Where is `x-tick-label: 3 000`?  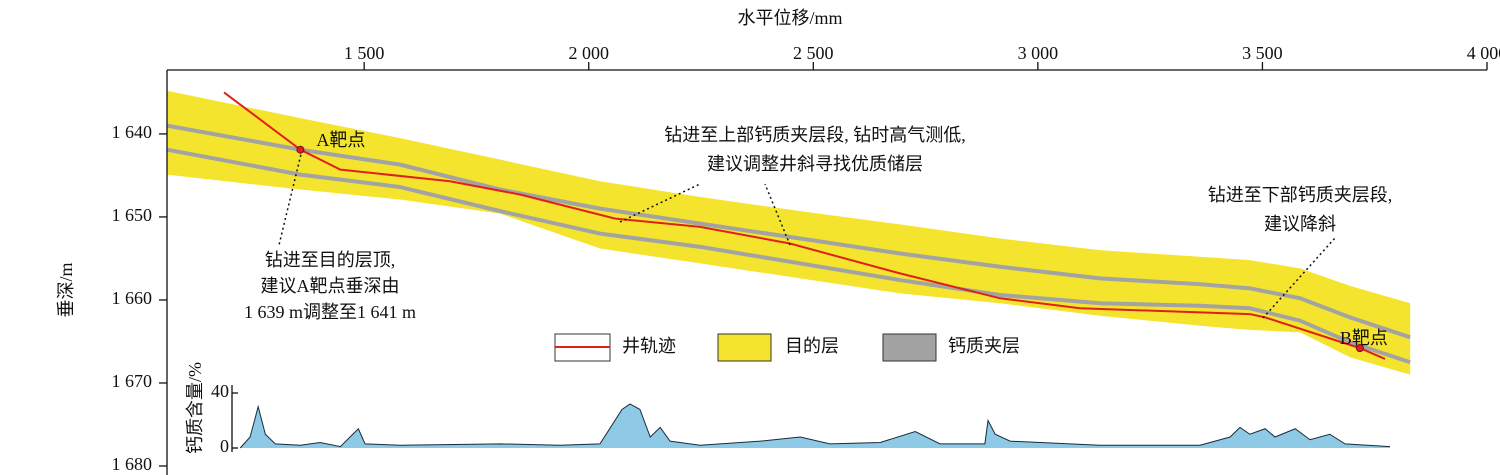 x-tick-label: 3 000 is located at coordinates (1038, 53).